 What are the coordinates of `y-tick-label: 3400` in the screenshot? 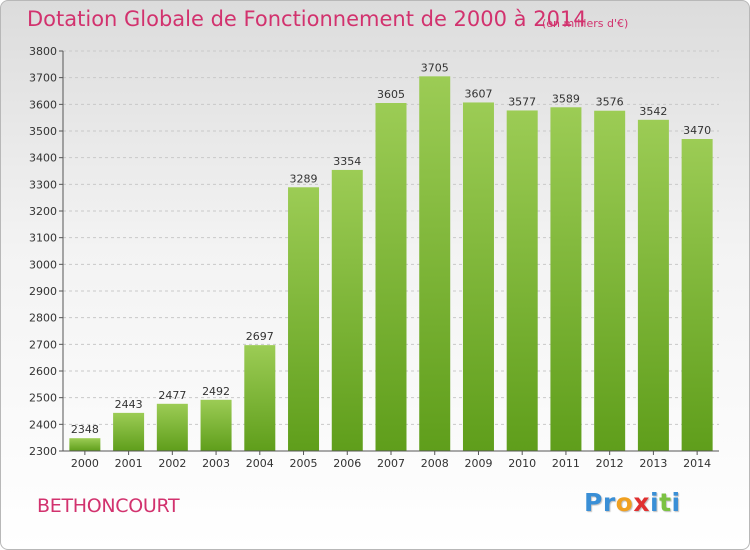 It's located at (43, 158).